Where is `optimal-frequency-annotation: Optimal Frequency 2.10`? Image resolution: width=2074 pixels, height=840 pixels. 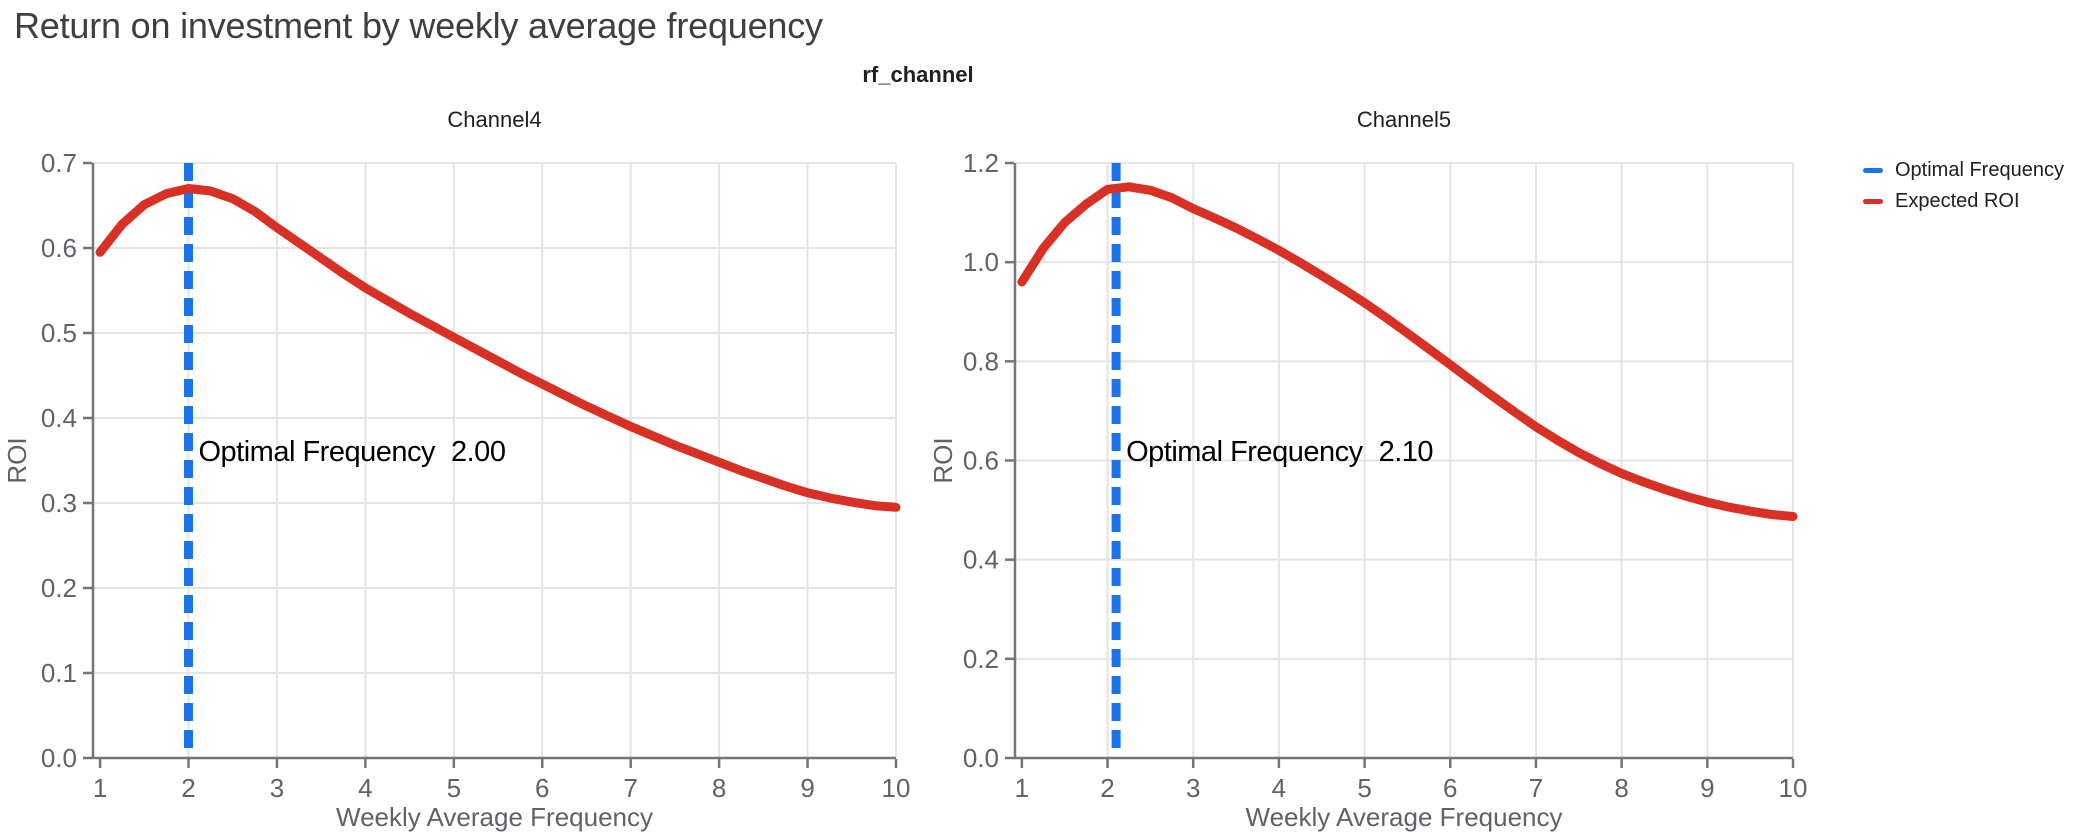 optimal-frequency-annotation: Optimal Frequency 2.10 is located at coordinates (1279, 452).